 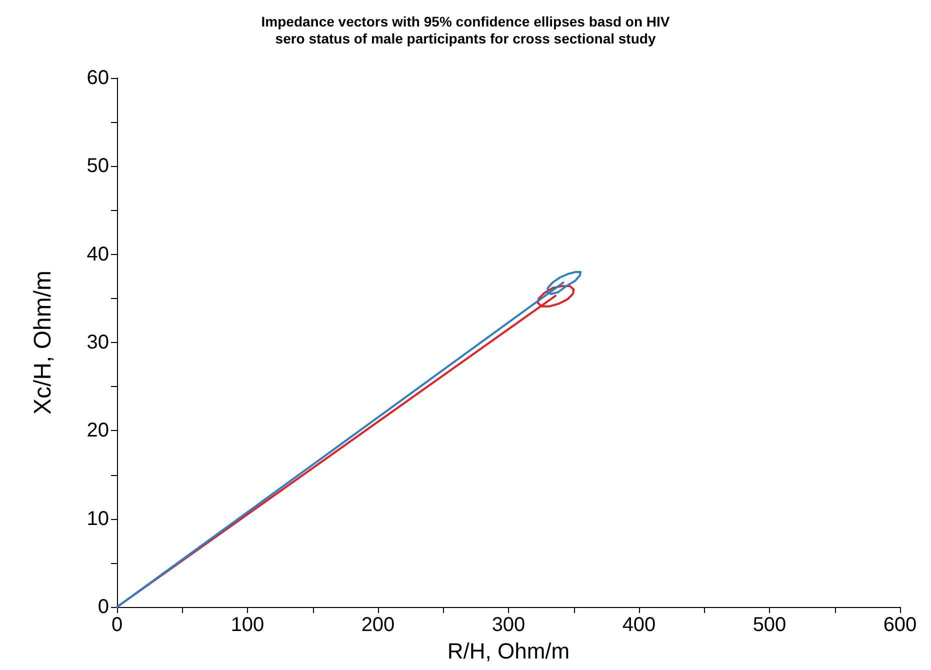 I want to click on y-tick-label: 30, so click(x=97, y=343).